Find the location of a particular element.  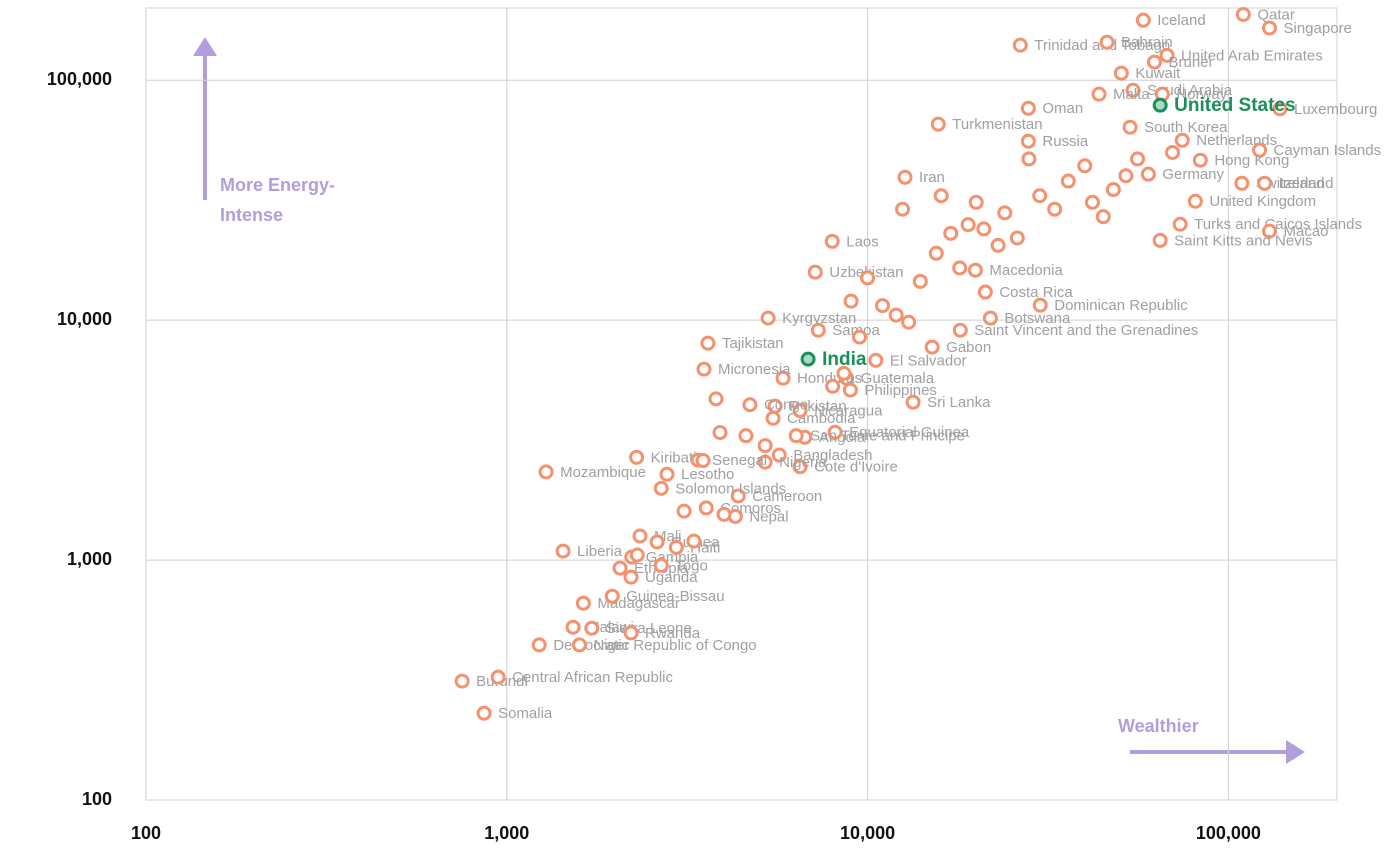

point-label: Guatemala is located at coordinates (898, 378).